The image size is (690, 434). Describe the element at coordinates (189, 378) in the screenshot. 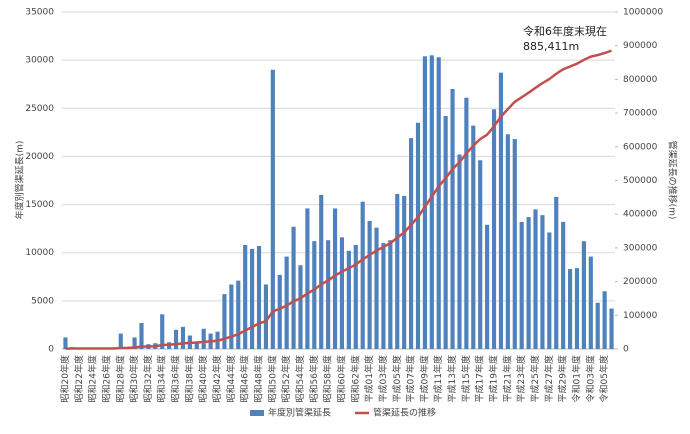

I see `x-tick-label: 昭和38年度` at that location.